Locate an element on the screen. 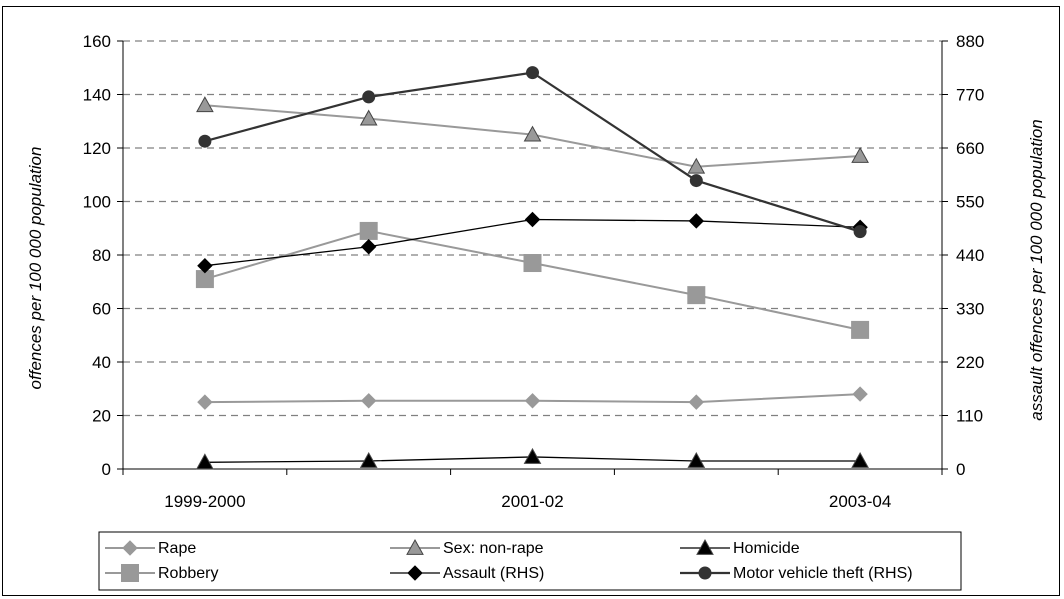 Image resolution: width=1064 pixels, height=599 pixels. x-tick-label: 1999-2000 is located at coordinates (204, 501).